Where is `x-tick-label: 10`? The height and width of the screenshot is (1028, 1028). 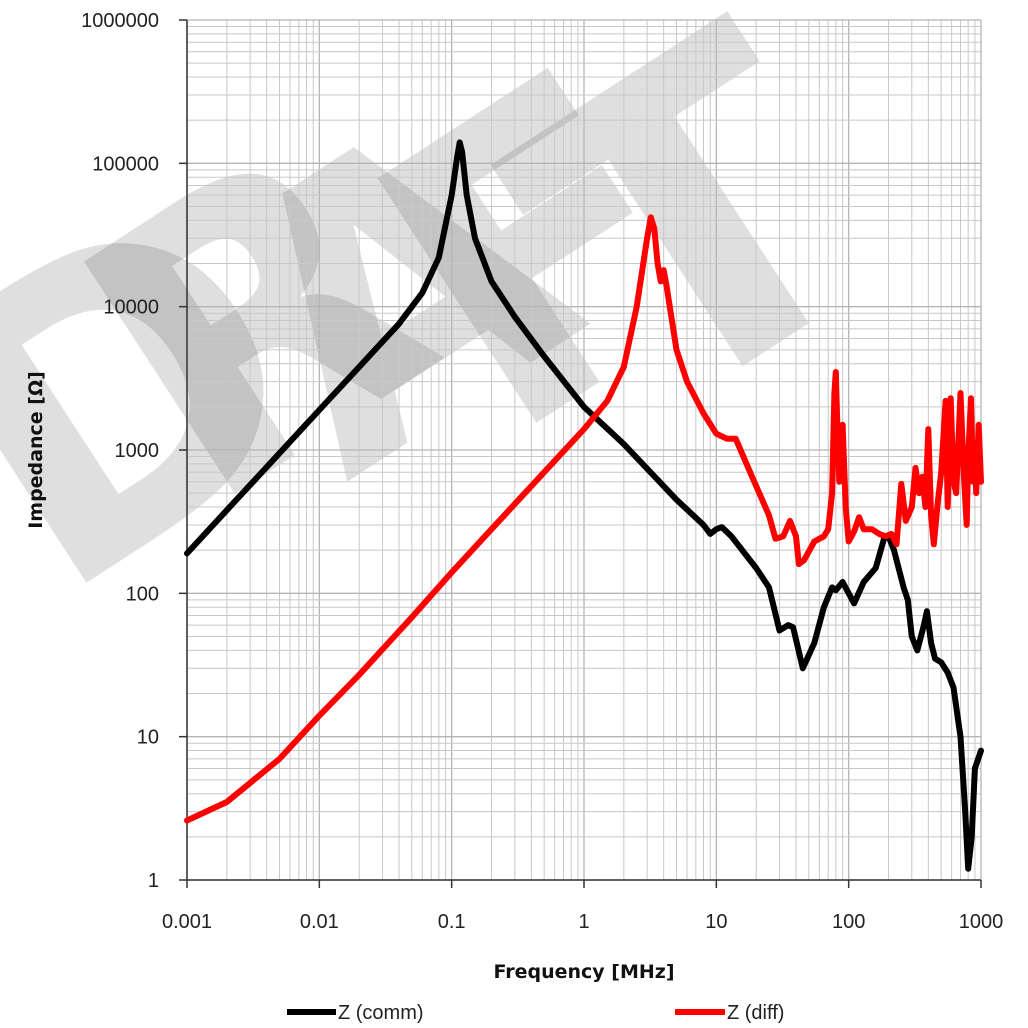 x-tick-label: 10 is located at coordinates (716, 922).